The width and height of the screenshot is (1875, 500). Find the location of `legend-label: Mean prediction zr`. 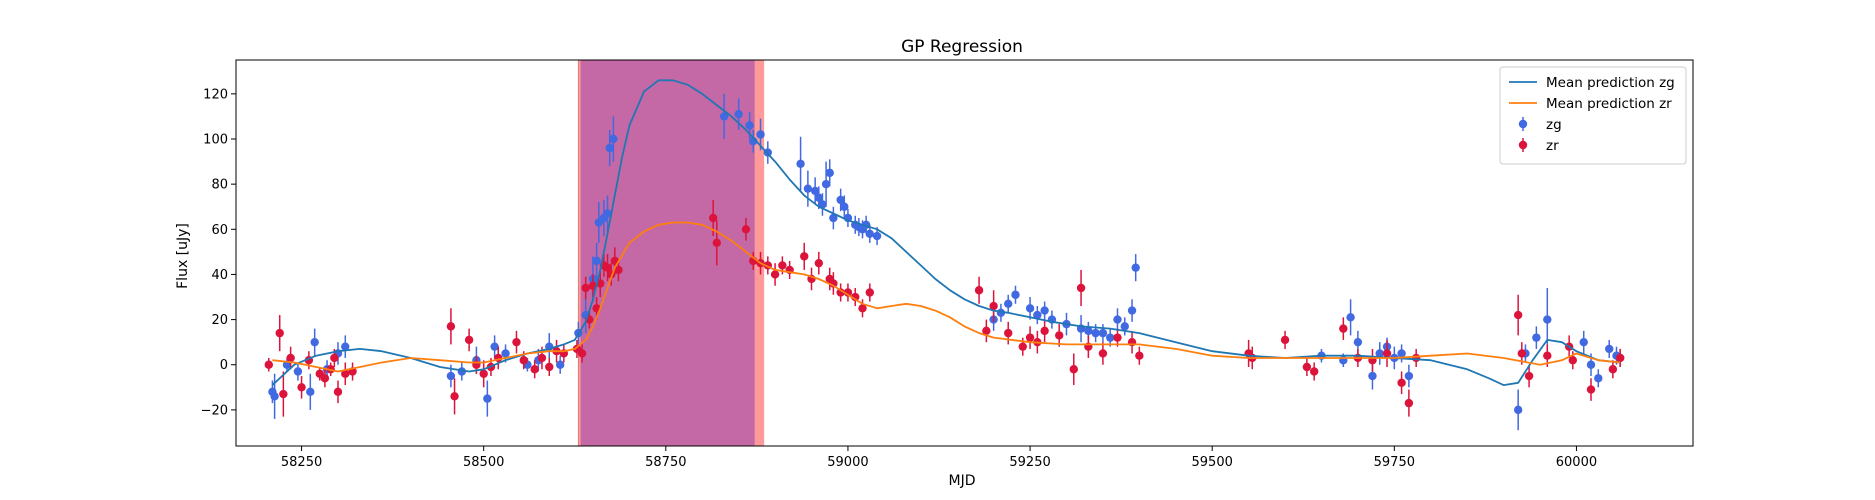

legend-label: Mean prediction zr is located at coordinates (1609, 104).